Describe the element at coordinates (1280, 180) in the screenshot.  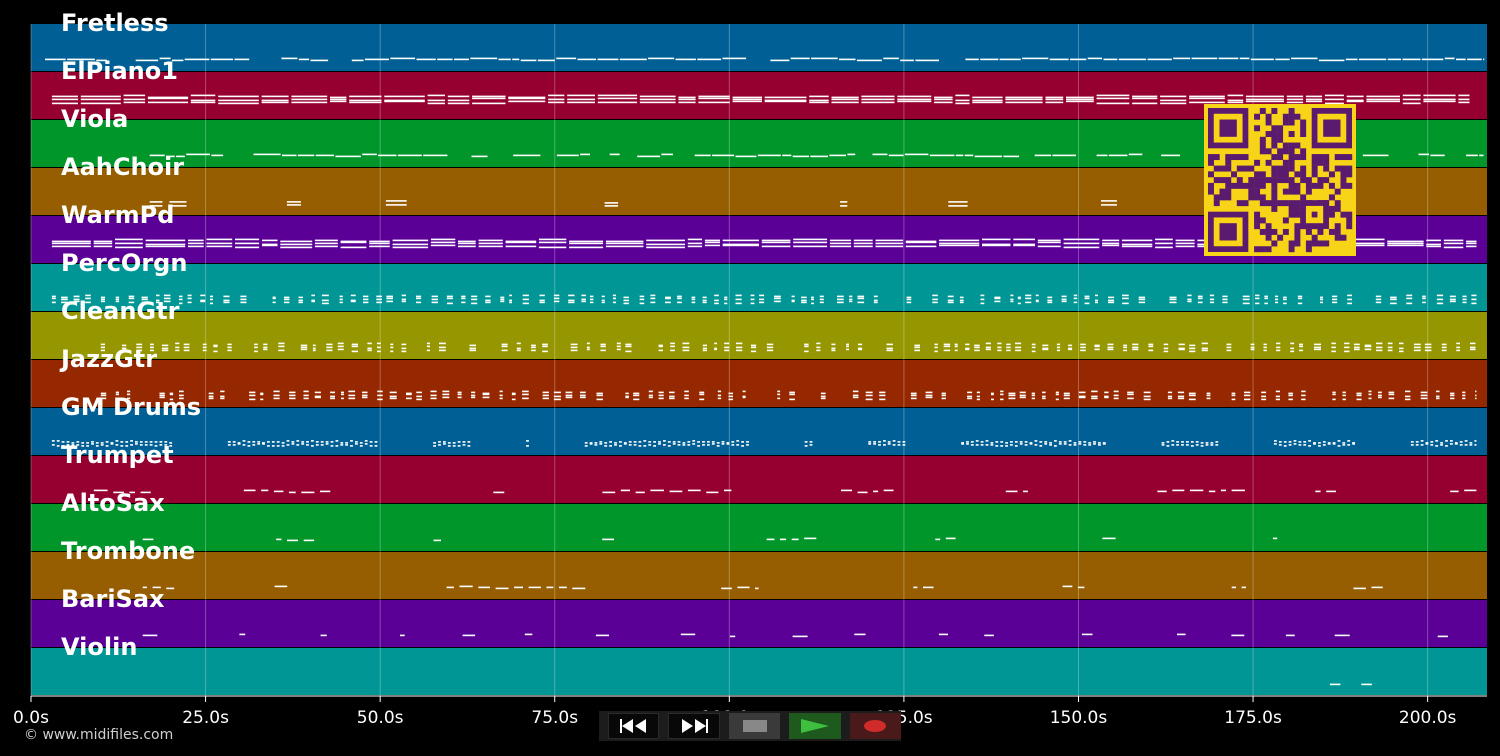
I see `qr-code-icon` at that location.